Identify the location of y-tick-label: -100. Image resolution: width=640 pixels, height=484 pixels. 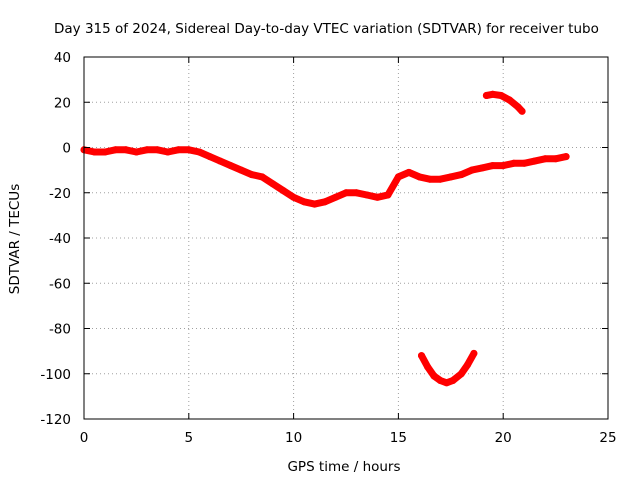
(55, 375).